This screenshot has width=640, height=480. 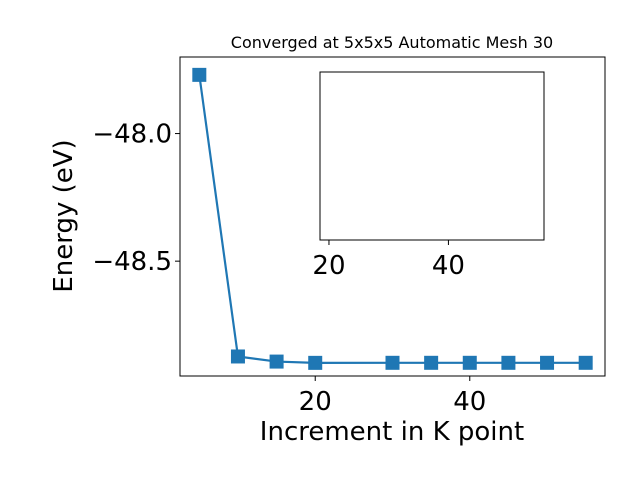 I want to click on main-x-tick-label: 20, so click(x=315, y=402).